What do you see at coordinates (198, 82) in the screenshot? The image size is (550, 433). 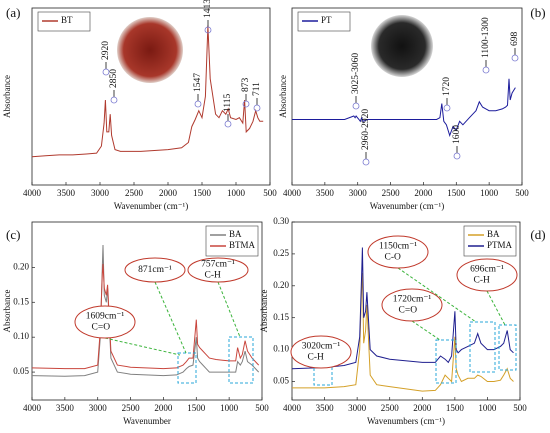 I see `peak-label: 1547` at bounding box center [198, 82].